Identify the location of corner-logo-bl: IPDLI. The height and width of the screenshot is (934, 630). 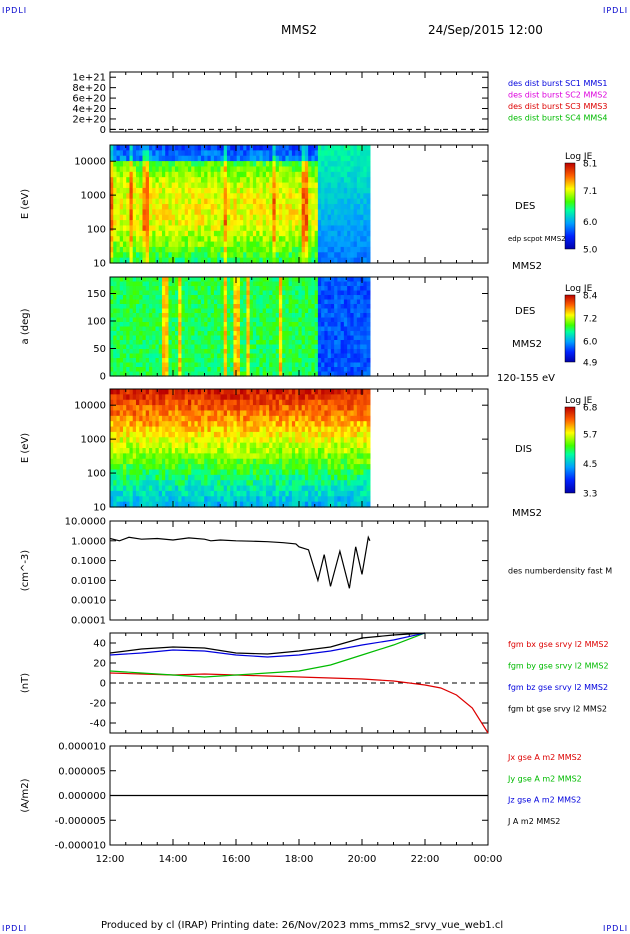
(15, 928).